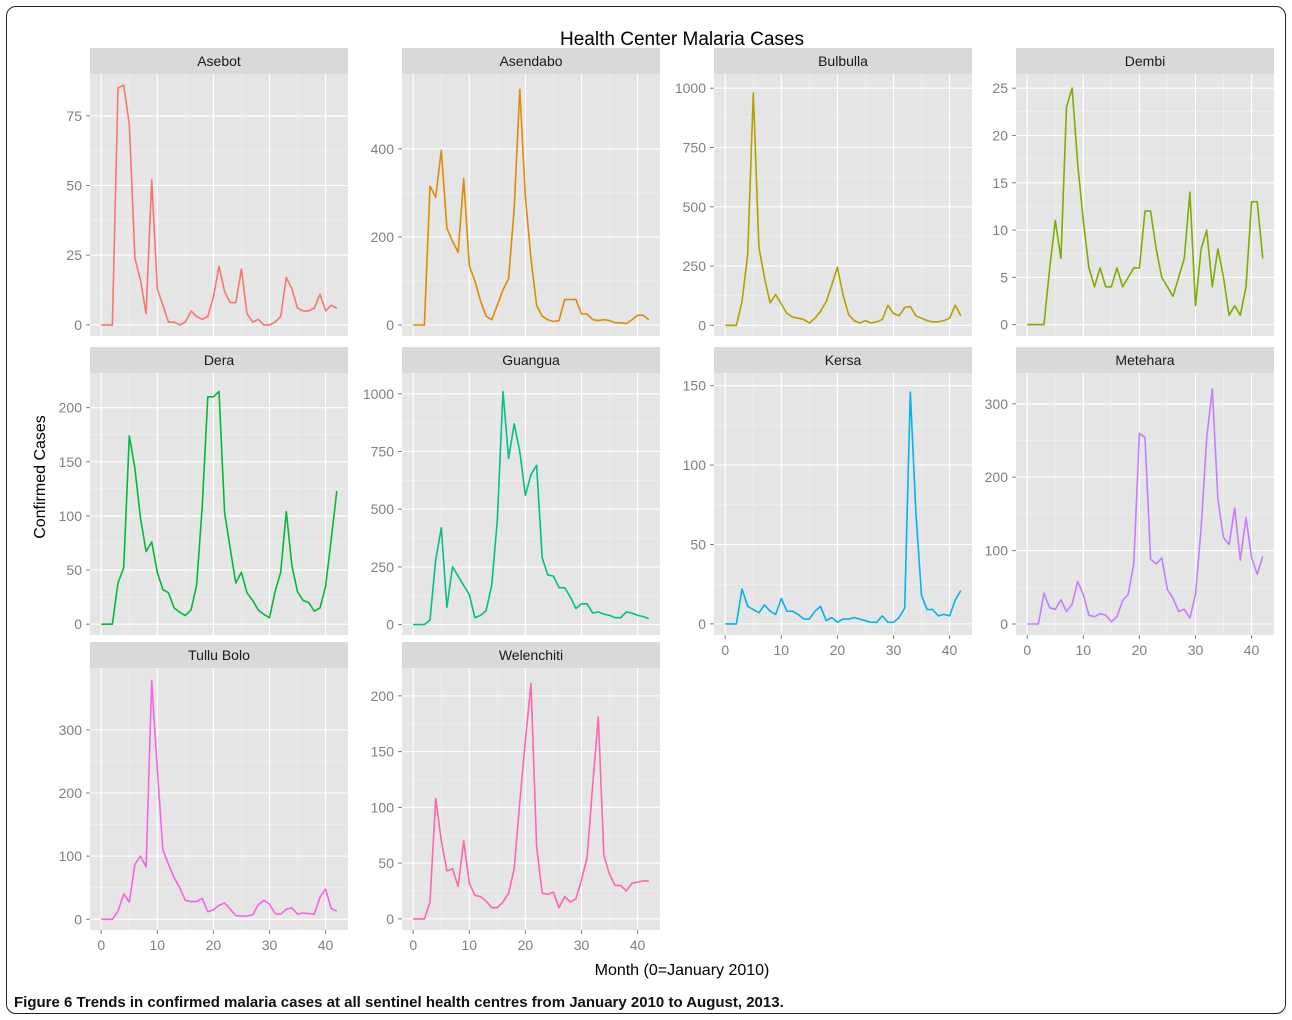 Image resolution: width=1292 pixels, height=1020 pixels. I want to click on facet-strip-label: Welenchiti, so click(531, 655).